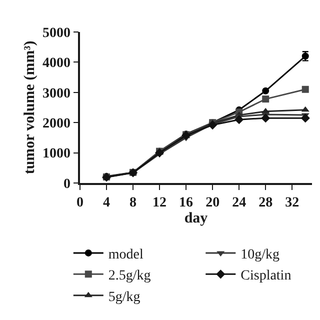  Describe the element at coordinates (159, 203) in the screenshot. I see `x-tick-label: 12` at that location.